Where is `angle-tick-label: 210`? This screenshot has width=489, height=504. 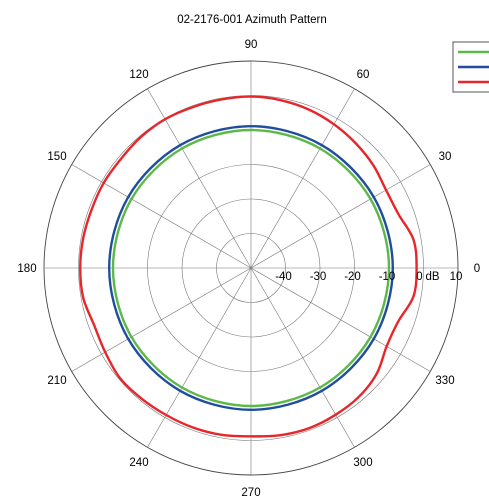
angle-tick-label: 210 is located at coordinates (56, 381).